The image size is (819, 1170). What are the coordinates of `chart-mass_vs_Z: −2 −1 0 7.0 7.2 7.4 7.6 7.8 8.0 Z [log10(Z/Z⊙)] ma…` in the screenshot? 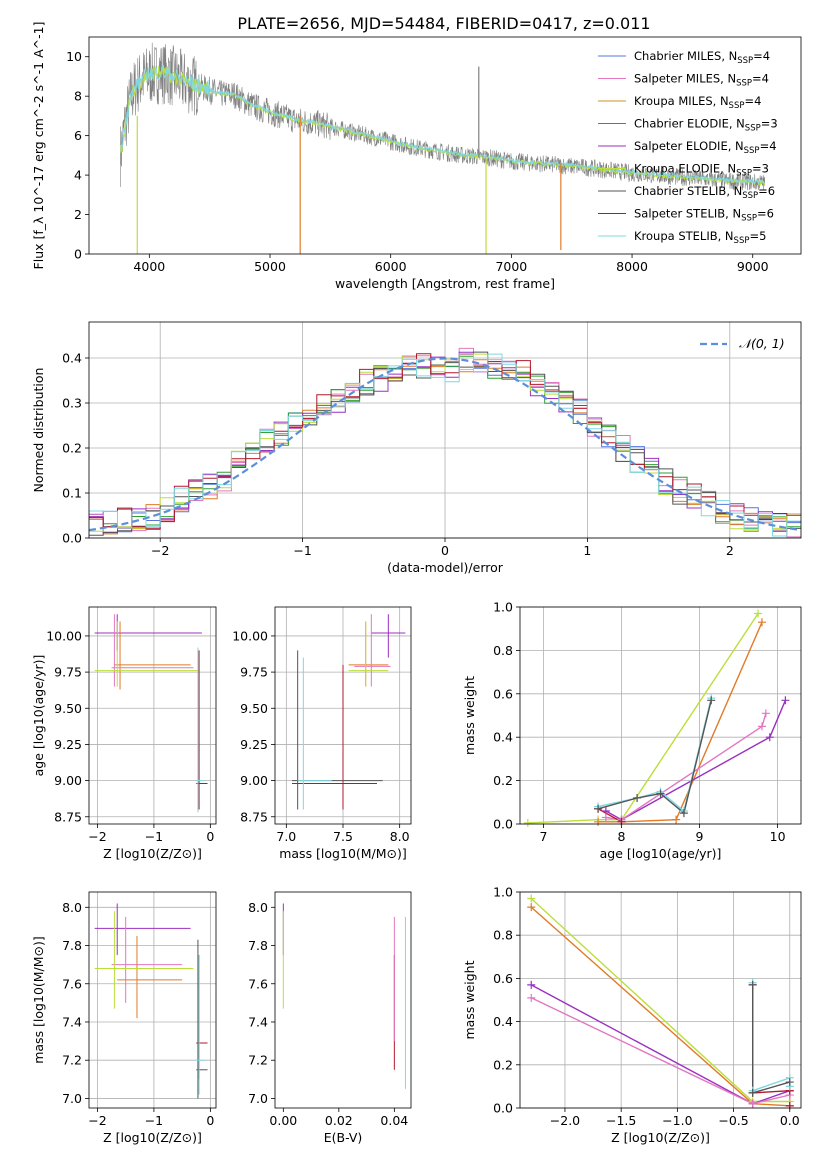 It's located at (124, 1018).